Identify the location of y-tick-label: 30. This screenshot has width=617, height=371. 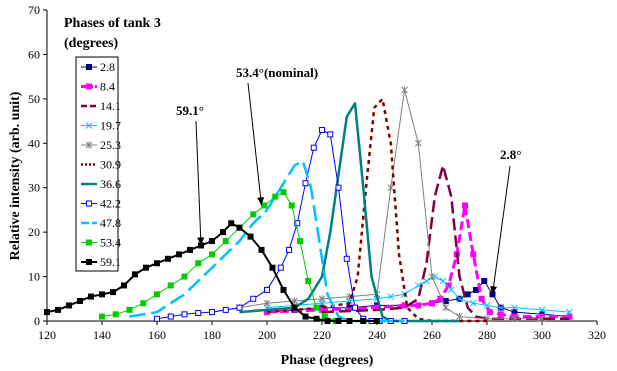
(34, 188).